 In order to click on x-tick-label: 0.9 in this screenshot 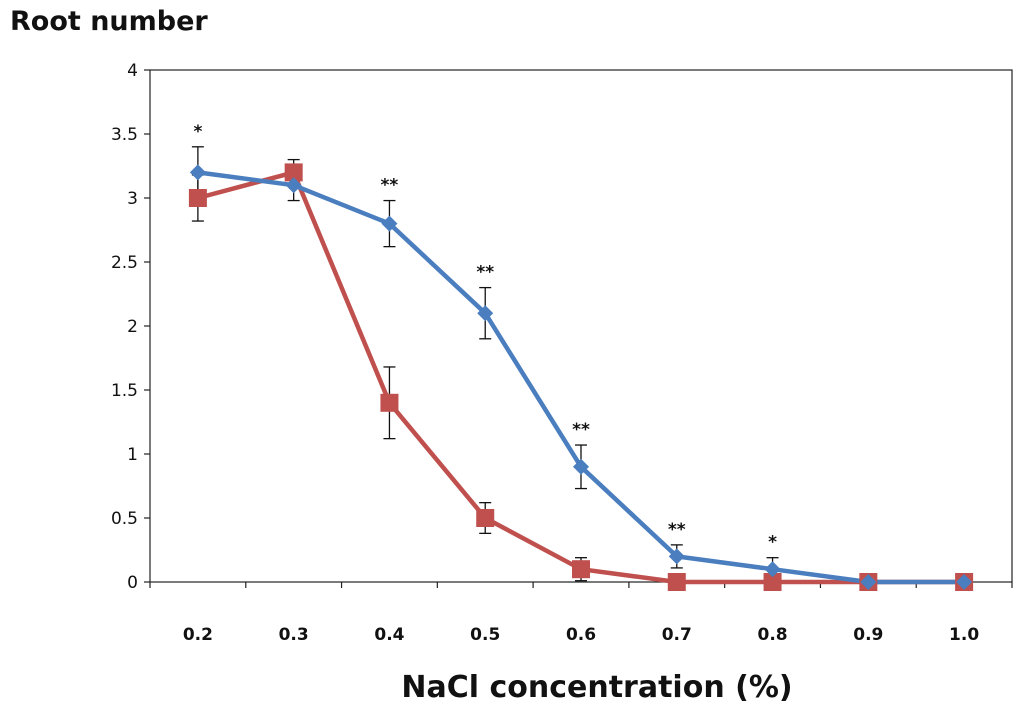, I will do `click(868, 635)`.